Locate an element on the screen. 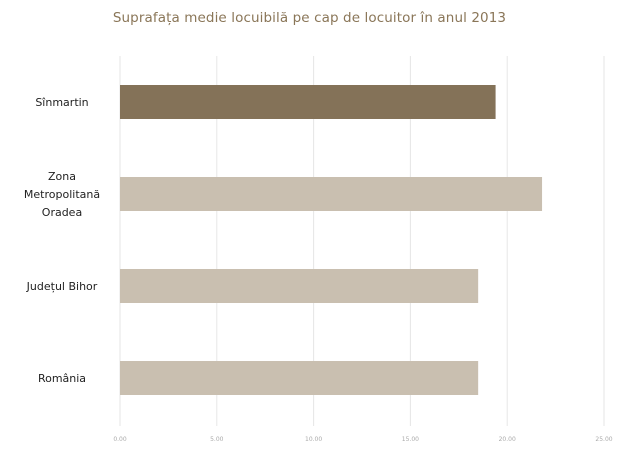 The width and height of the screenshot is (619, 451). y-category-label: Zona Metropolitană Oradea is located at coordinates (62, 194).